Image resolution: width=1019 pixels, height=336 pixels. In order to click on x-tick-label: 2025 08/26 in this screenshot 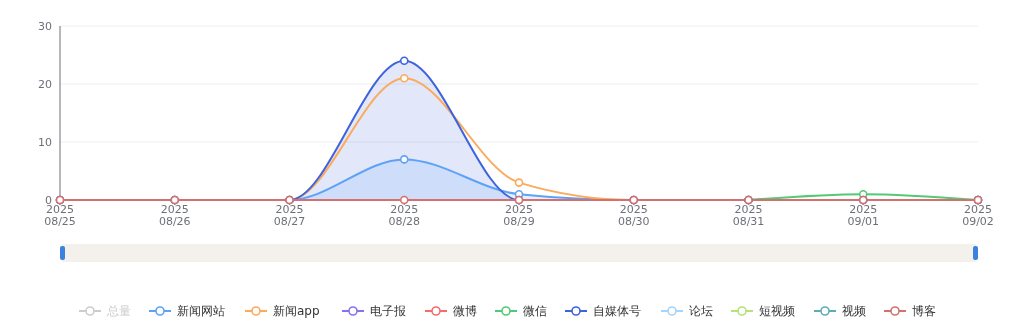, I will do `click(174, 215)`.